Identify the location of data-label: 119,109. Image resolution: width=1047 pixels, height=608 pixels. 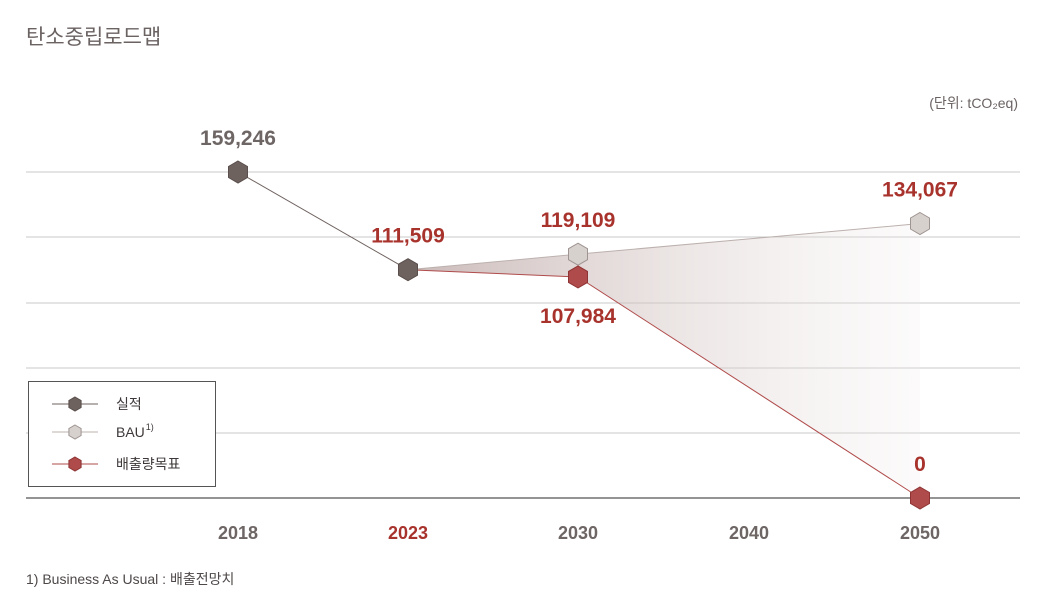
(578, 220).